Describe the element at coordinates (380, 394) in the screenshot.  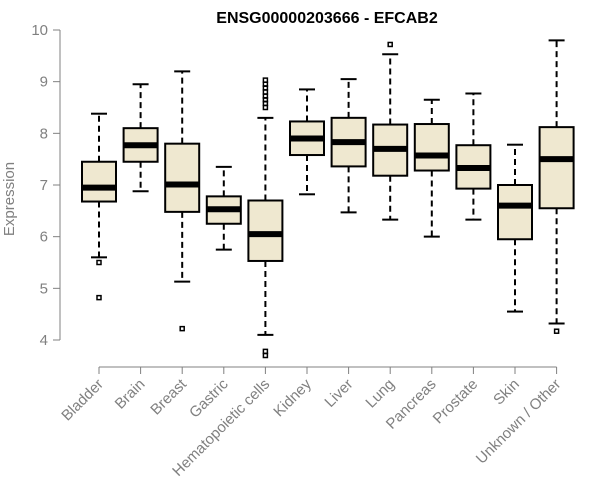
I see `x-tick-label: Lung` at that location.